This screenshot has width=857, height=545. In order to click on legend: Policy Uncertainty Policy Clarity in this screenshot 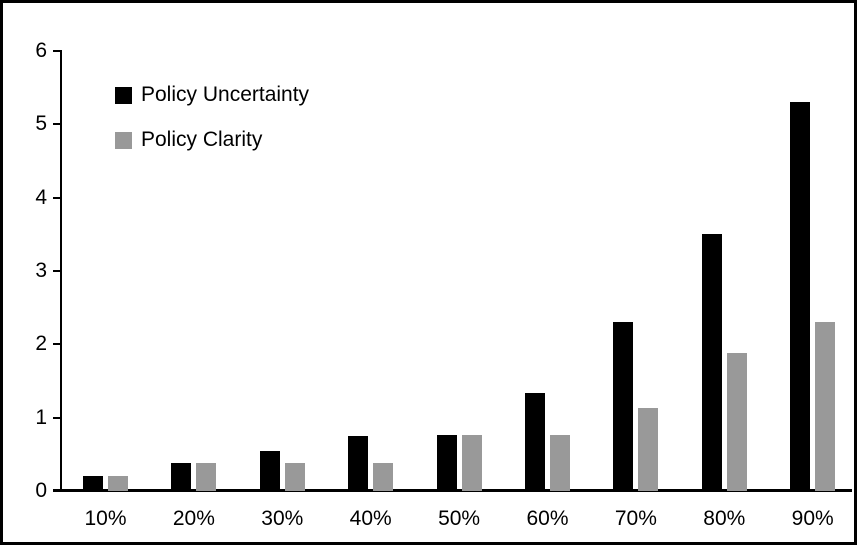, I will do `click(212, 128)`.